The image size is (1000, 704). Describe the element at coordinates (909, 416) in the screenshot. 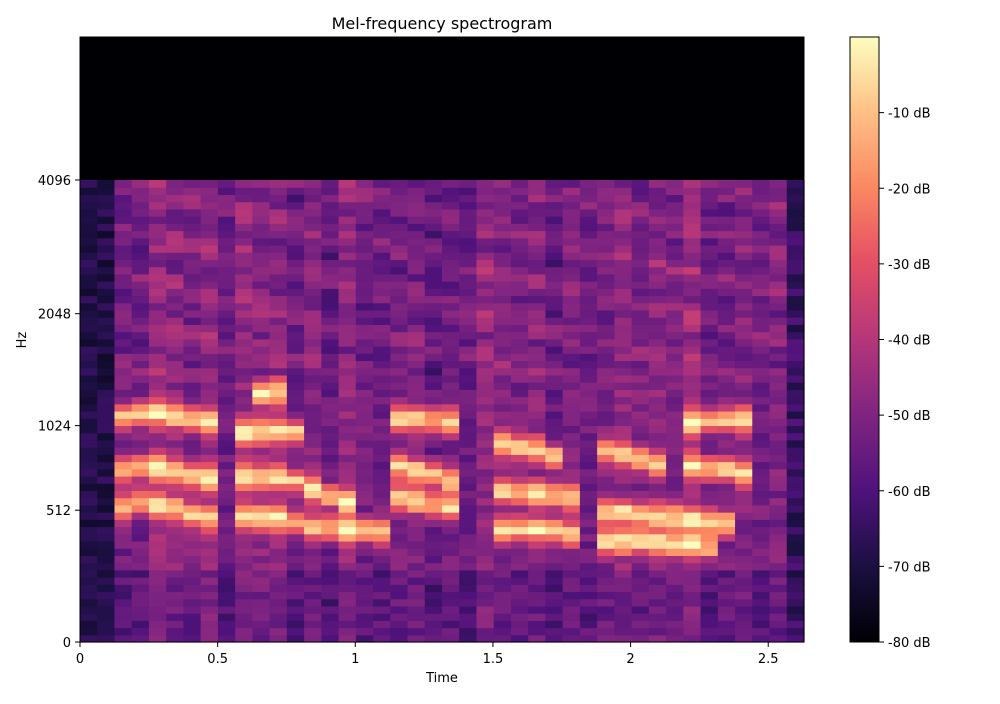

I see `colorbar-tick-label: -50 dB` at that location.